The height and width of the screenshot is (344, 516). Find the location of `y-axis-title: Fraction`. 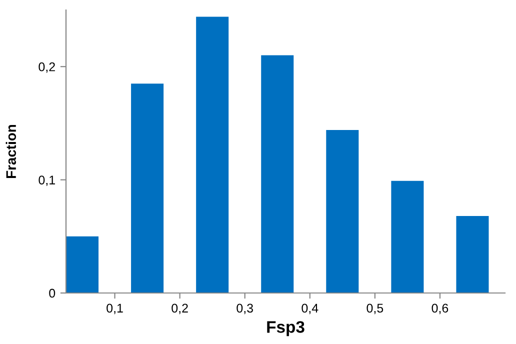

y-axis-title: Fraction is located at coordinates (11, 151).